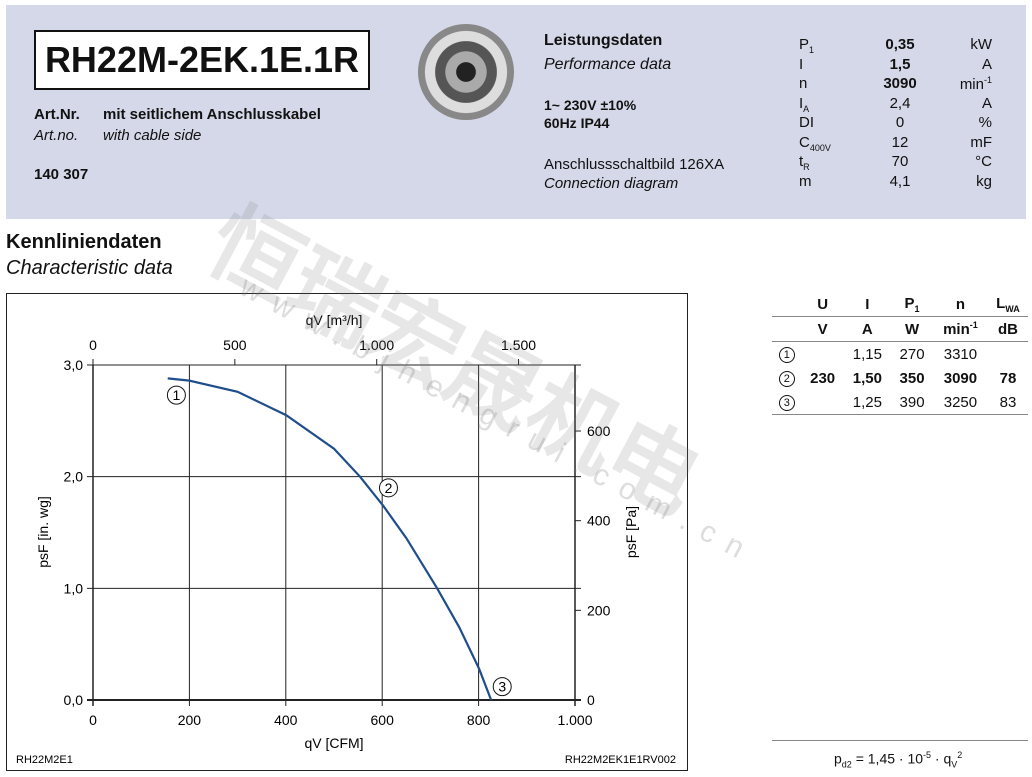 The image size is (1032, 777). I want to click on spec-unit: min-1, so click(975, 84).